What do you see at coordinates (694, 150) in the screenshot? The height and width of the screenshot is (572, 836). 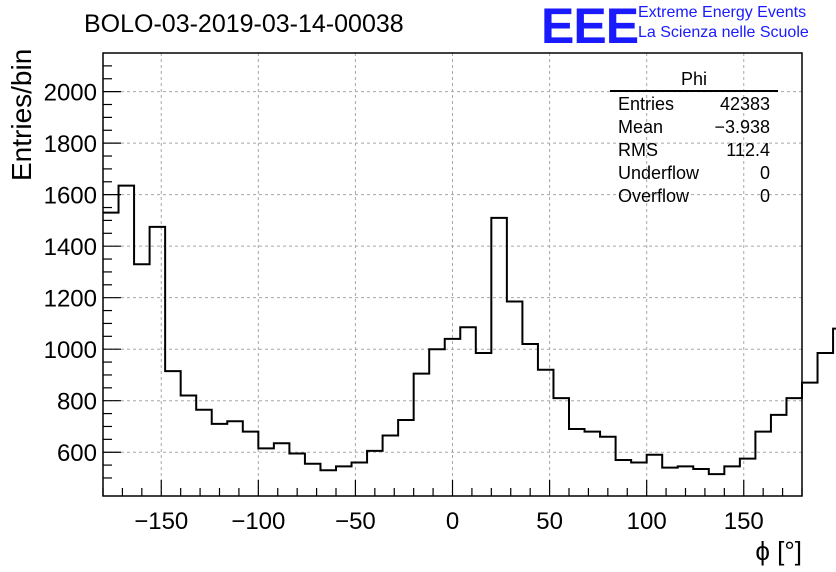 I see `stats-row-rms: RMS 112.4` at bounding box center [694, 150].